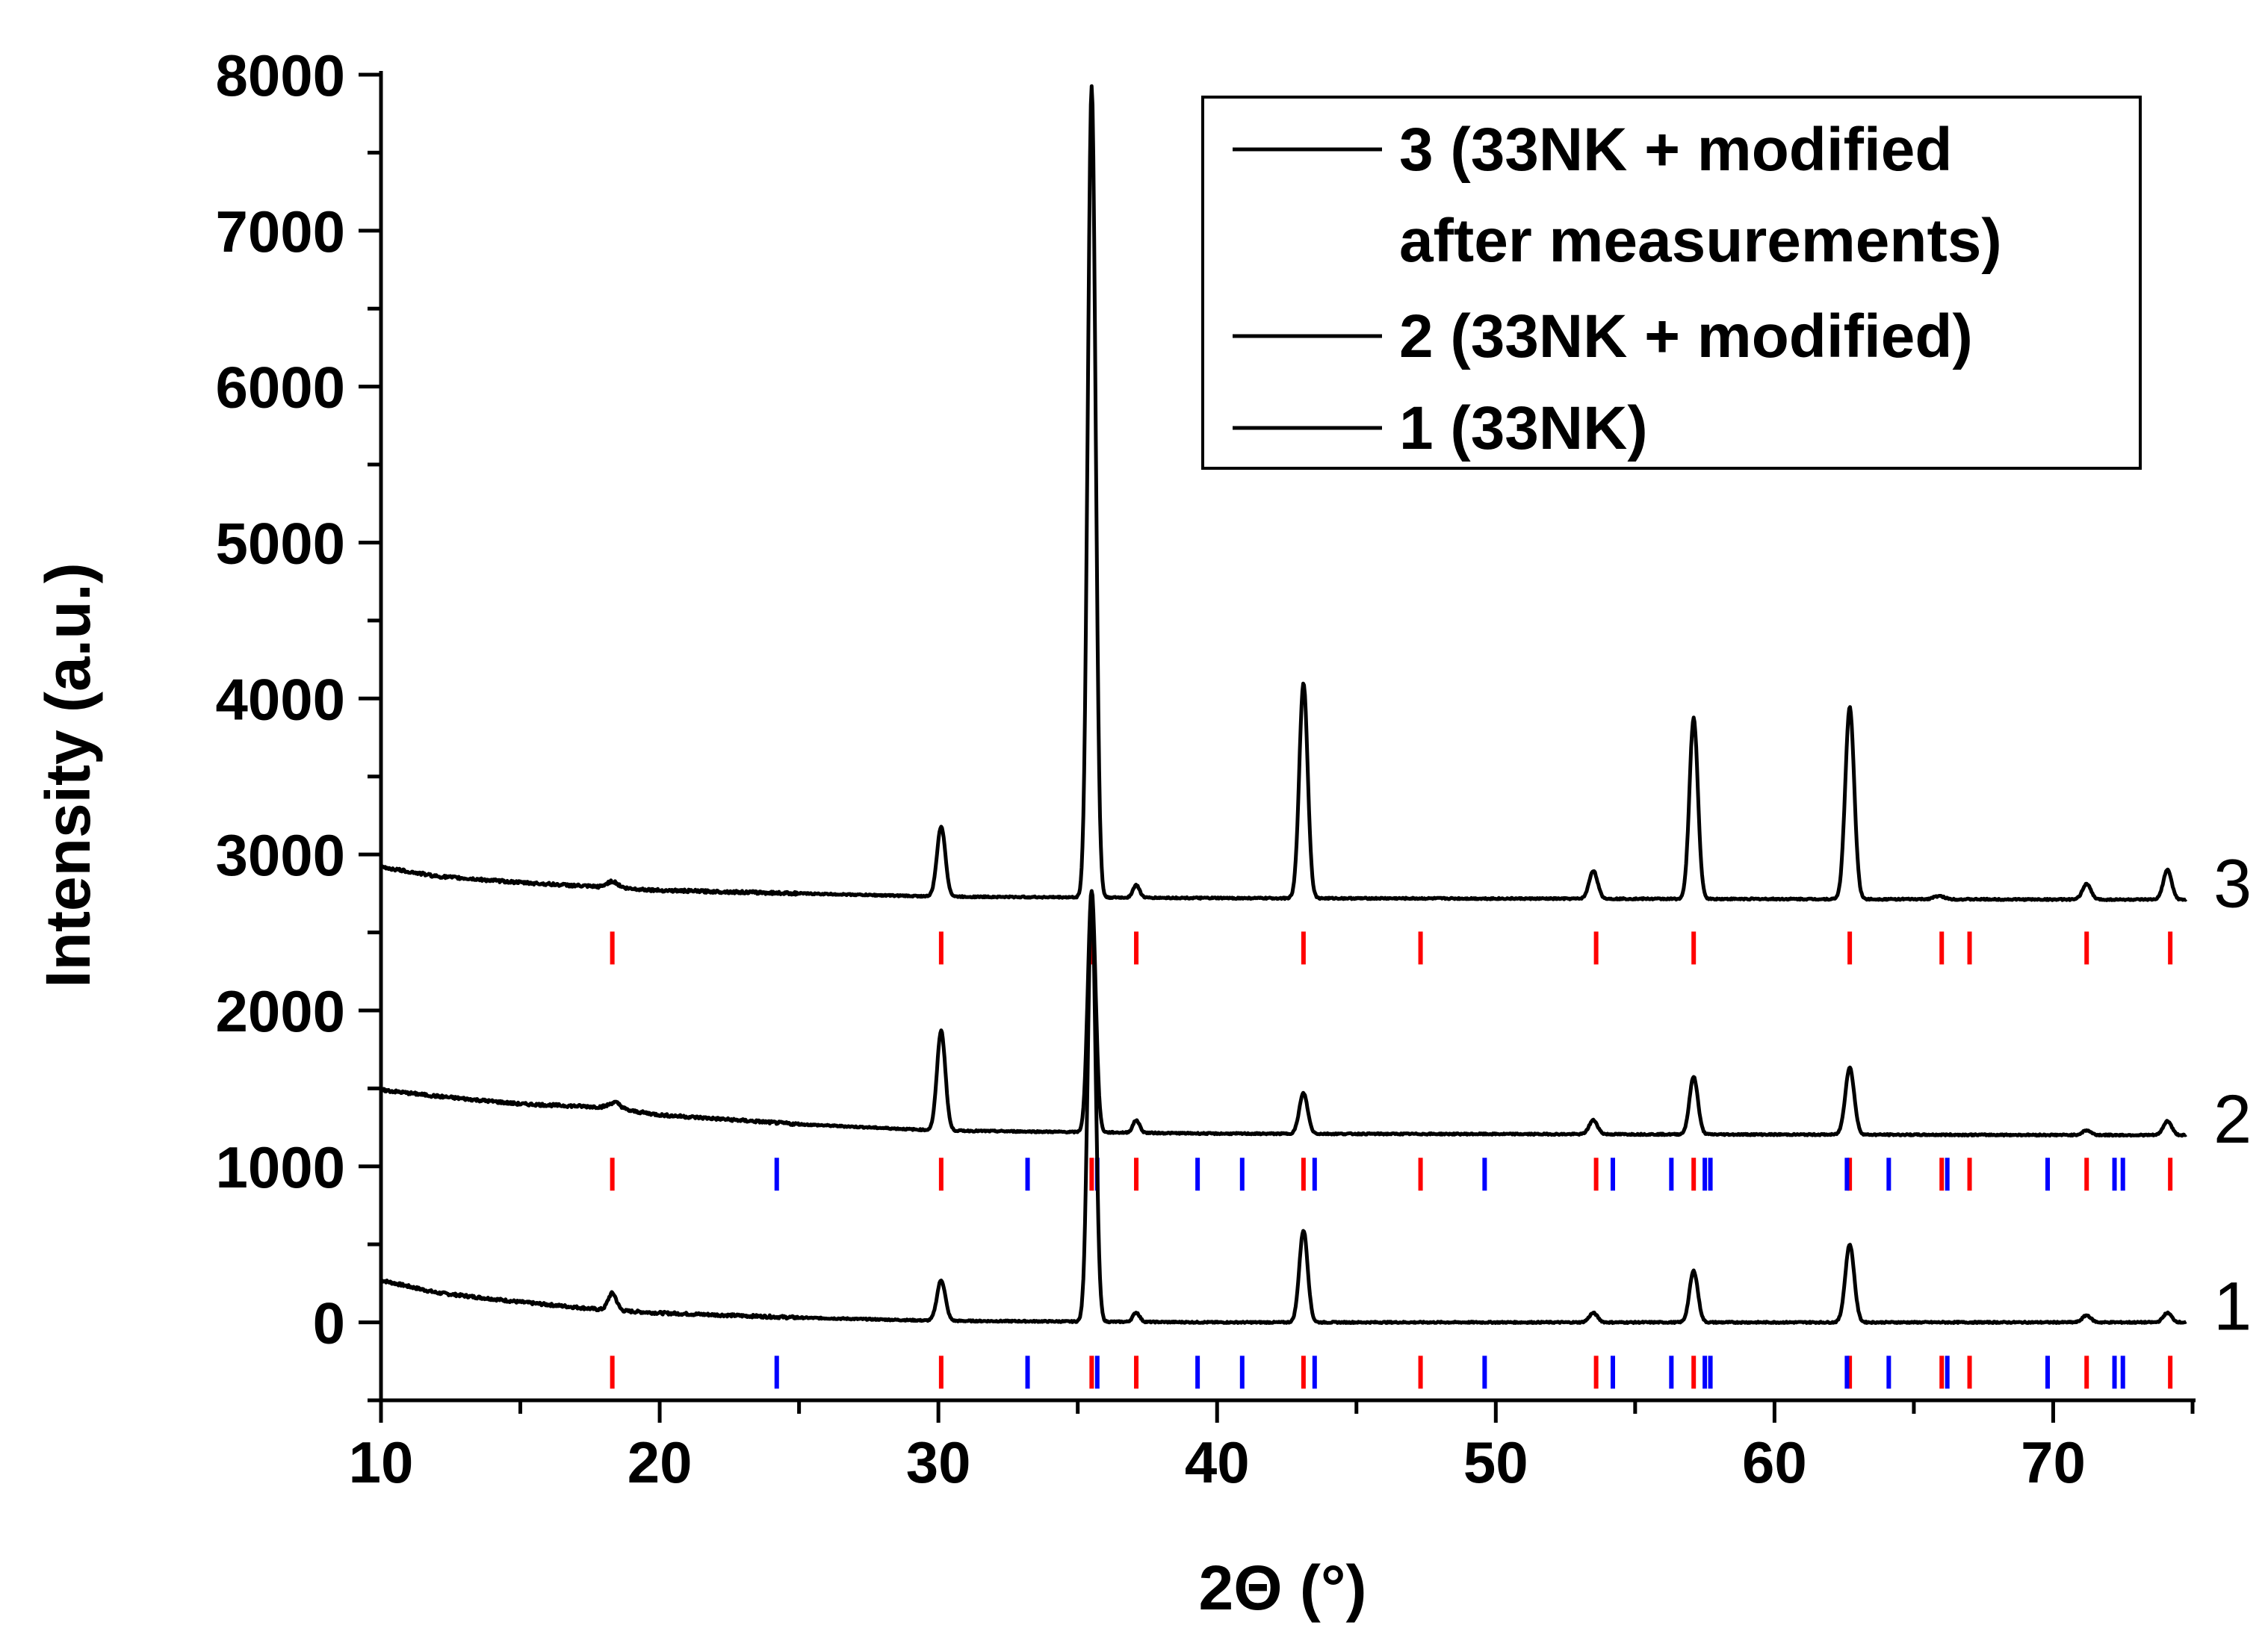  Describe the element at coordinates (68, 774) in the screenshot. I see `y-axis-title: Intensity (a.u.)` at that location.